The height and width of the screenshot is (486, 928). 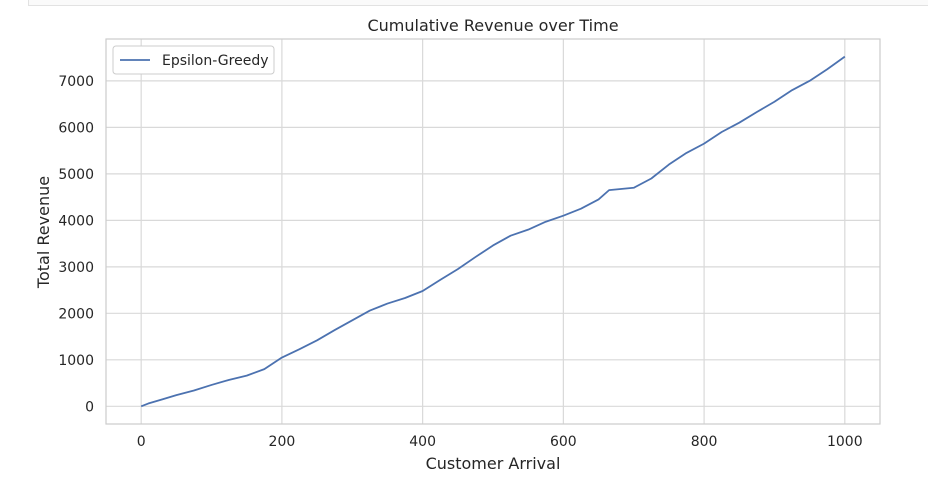 What do you see at coordinates (492, 25) in the screenshot?
I see `chart-title: Cumulative Revenue over Time` at bounding box center [492, 25].